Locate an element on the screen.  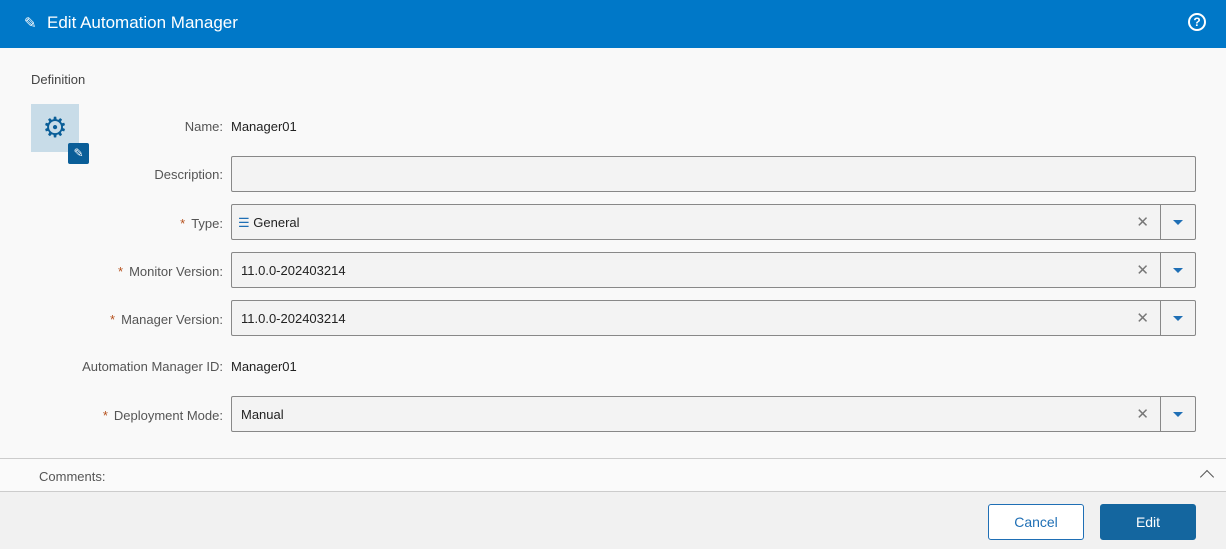
dialog-header: ✎ Edit Automation Manager ? is located at coordinates (613, 24).